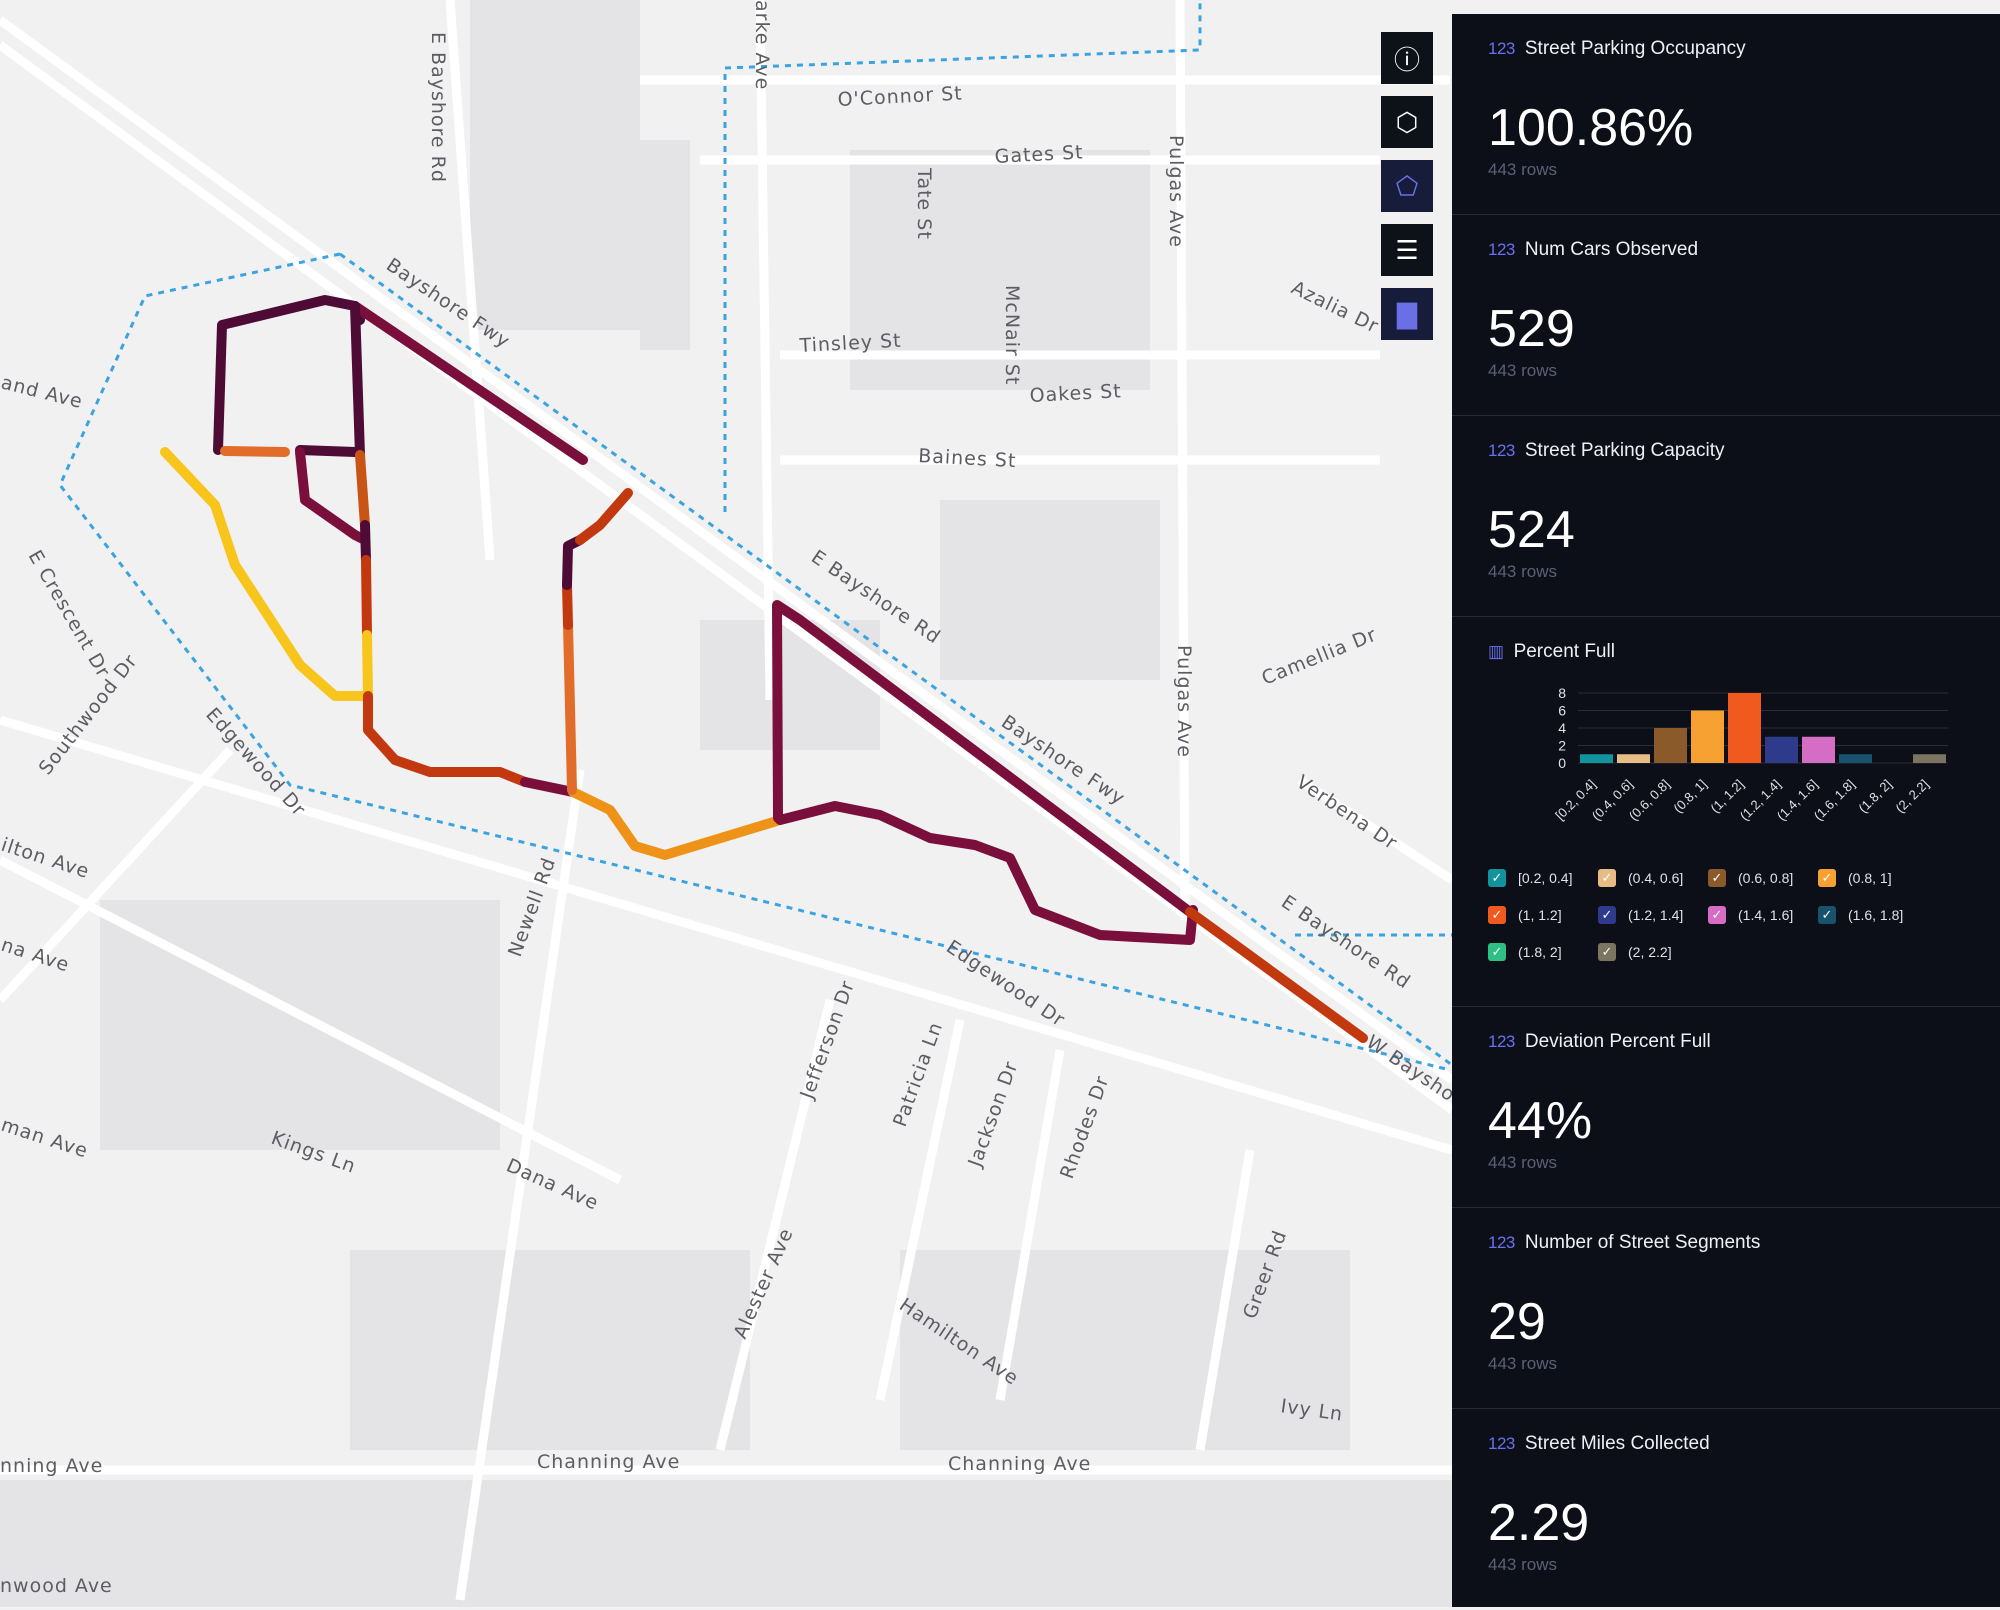 This screenshot has width=2000, height=1610. What do you see at coordinates (924, 203) in the screenshot?
I see `street-label: Tate St` at bounding box center [924, 203].